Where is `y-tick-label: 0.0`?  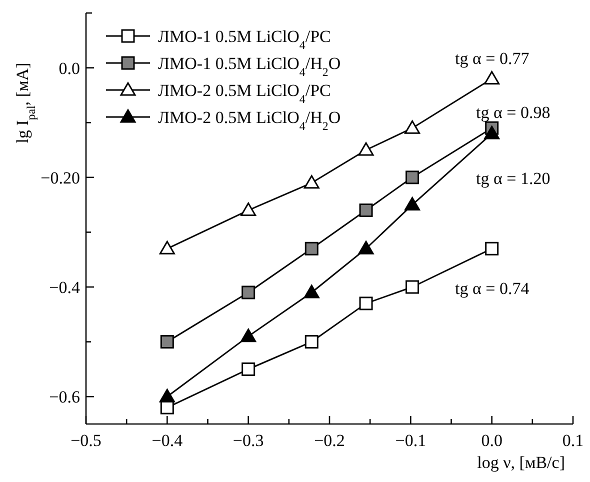
y-tick-label: 0.0 is located at coordinates (69, 68).